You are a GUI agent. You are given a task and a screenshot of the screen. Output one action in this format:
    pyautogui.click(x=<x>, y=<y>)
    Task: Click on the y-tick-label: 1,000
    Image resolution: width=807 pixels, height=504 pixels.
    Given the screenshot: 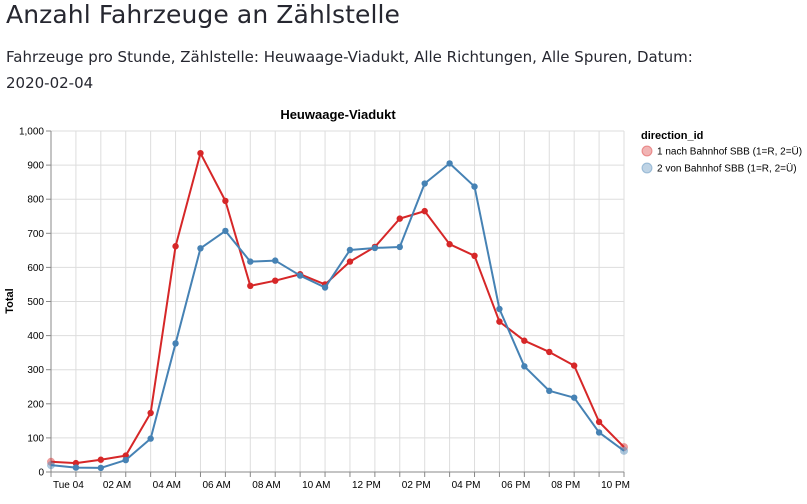 What is the action you would take?
    pyautogui.click(x=31, y=132)
    